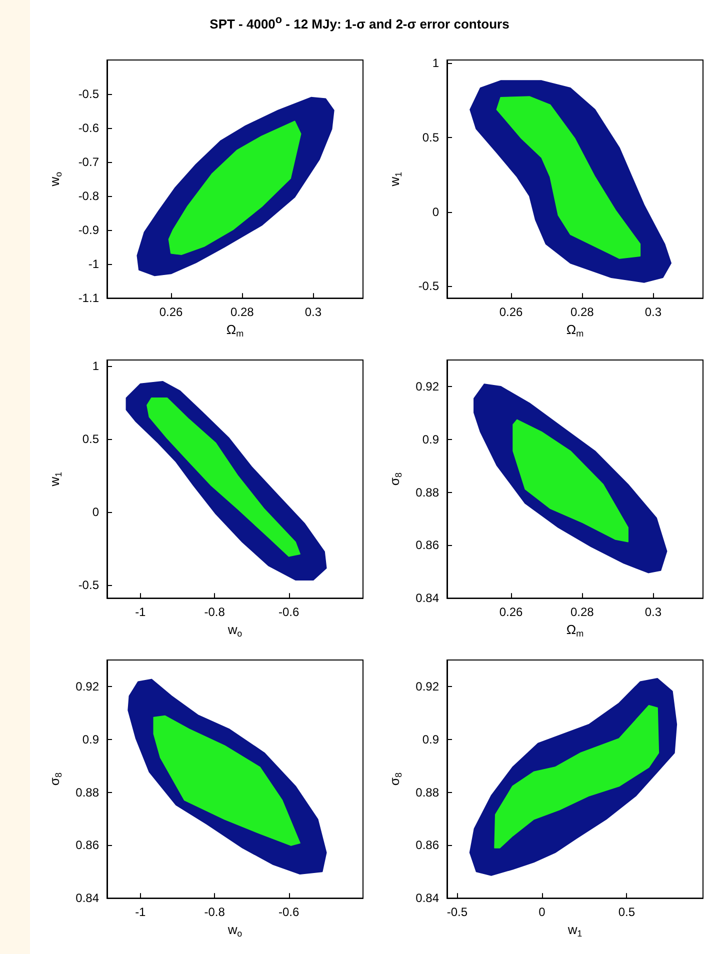  What do you see at coordinates (542, 912) in the screenshot?
I see `x-tick-label: 0` at bounding box center [542, 912].